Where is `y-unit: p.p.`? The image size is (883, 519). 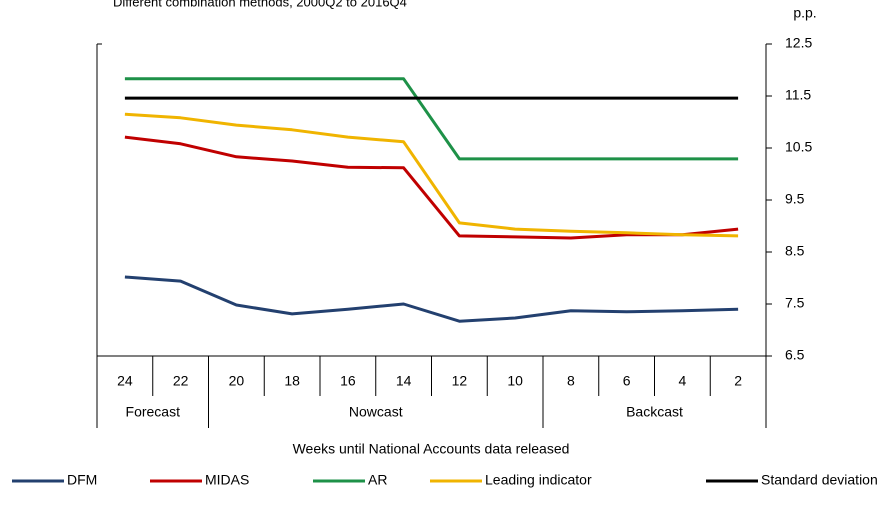
y-unit: p.p. is located at coordinates (804, 13).